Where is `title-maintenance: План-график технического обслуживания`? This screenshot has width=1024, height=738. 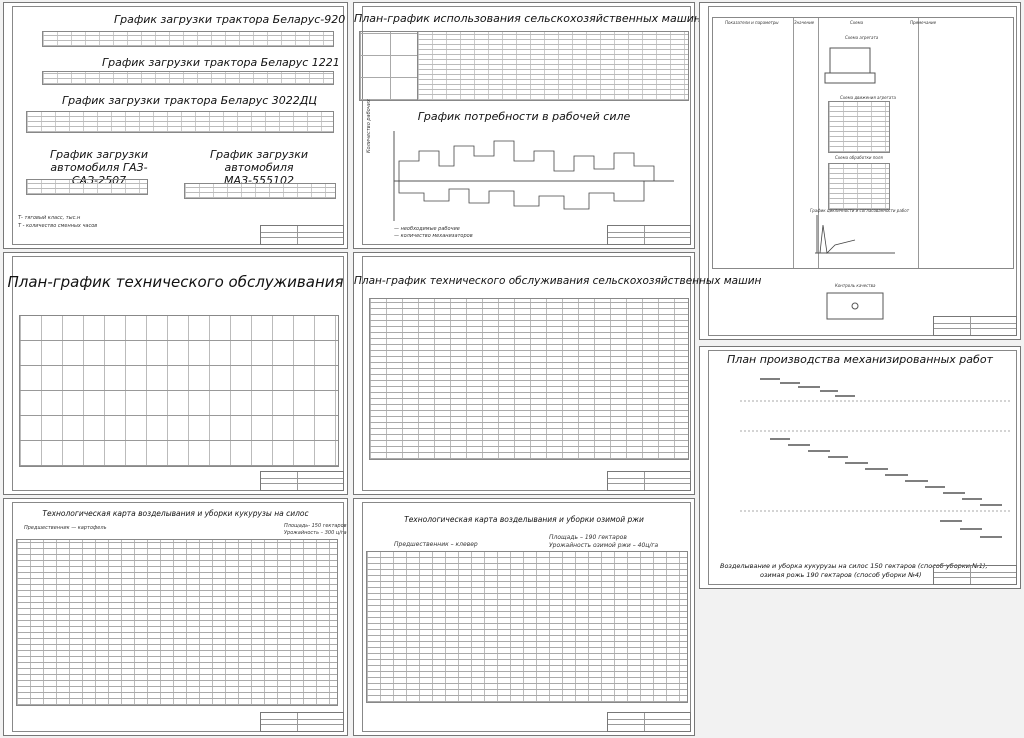 title-maintenance: План-график технического обслуживания is located at coordinates (175, 282).